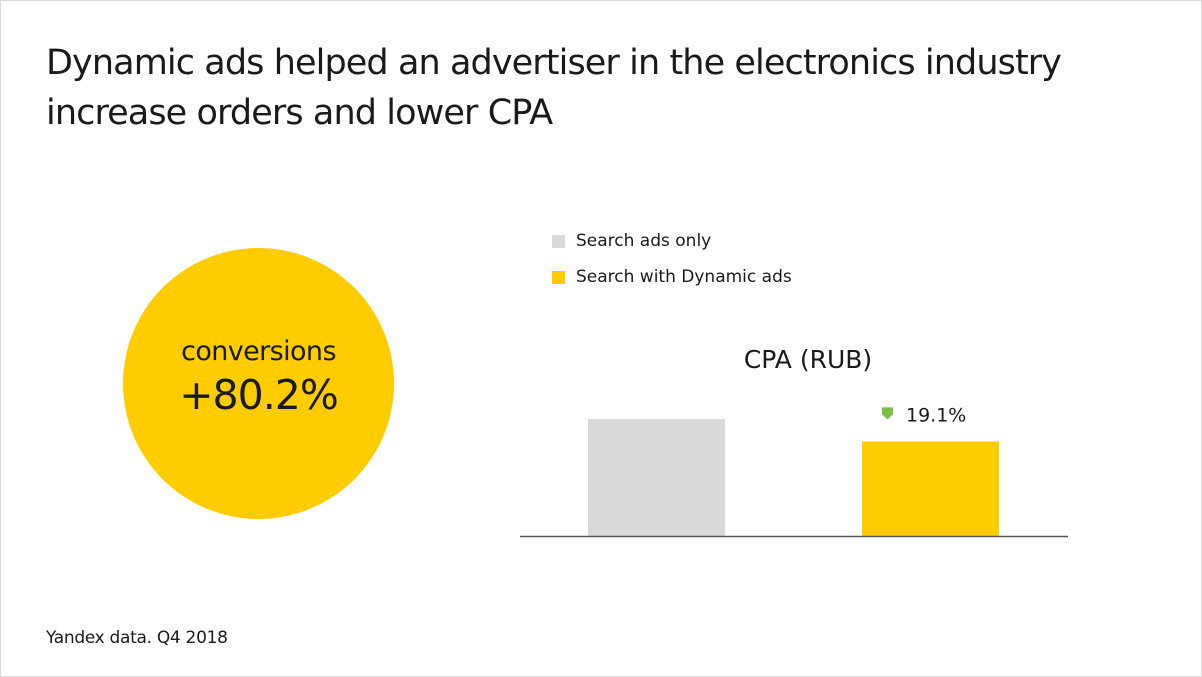 This screenshot has height=677, width=1202. Describe the element at coordinates (808, 359) in the screenshot. I see `chart-title: CPA (RUB)` at that location.